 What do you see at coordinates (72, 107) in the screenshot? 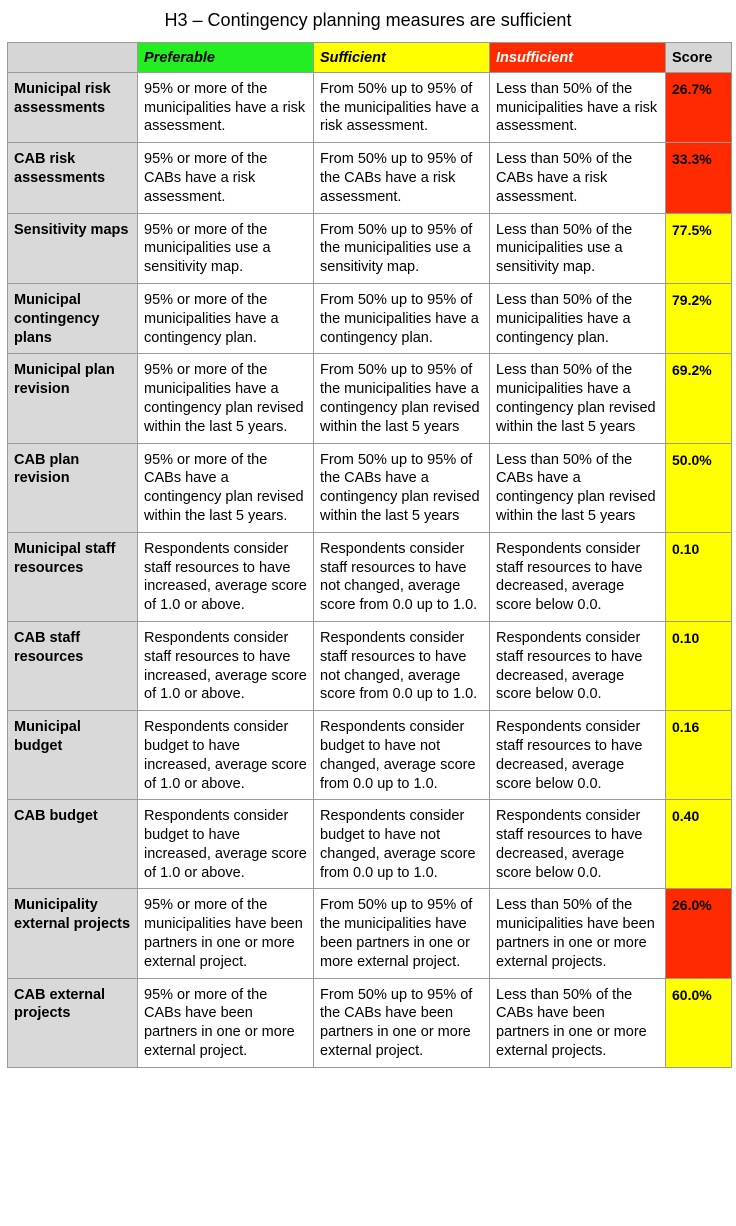
I see `row-label: Municipal risk assessments` at bounding box center [72, 107].